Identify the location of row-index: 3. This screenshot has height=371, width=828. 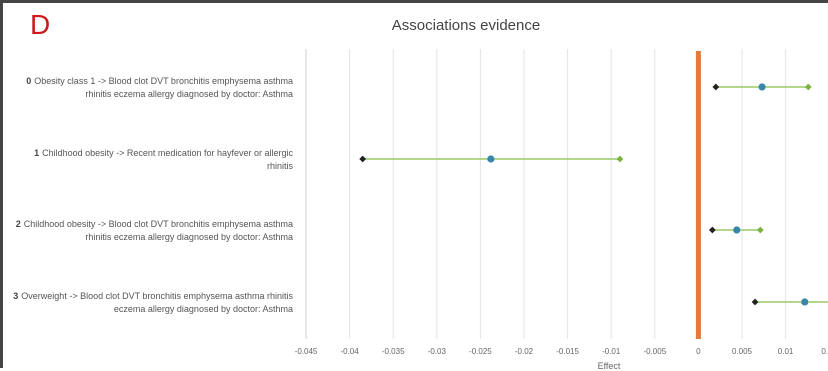
(16, 296).